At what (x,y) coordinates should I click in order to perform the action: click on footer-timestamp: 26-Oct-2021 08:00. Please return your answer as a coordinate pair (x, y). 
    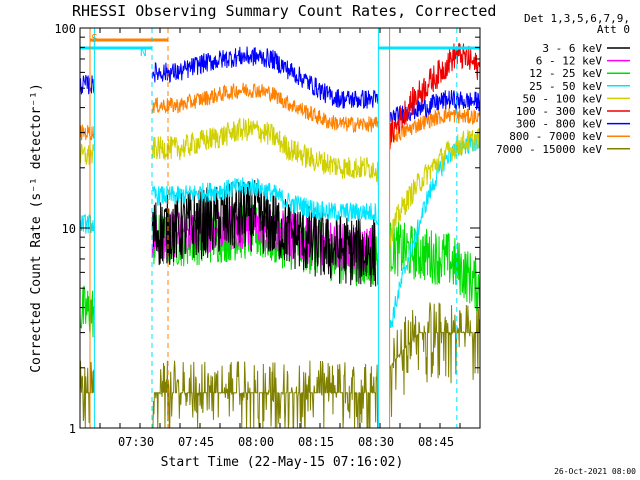
    Looking at the image, I should click on (595, 471).